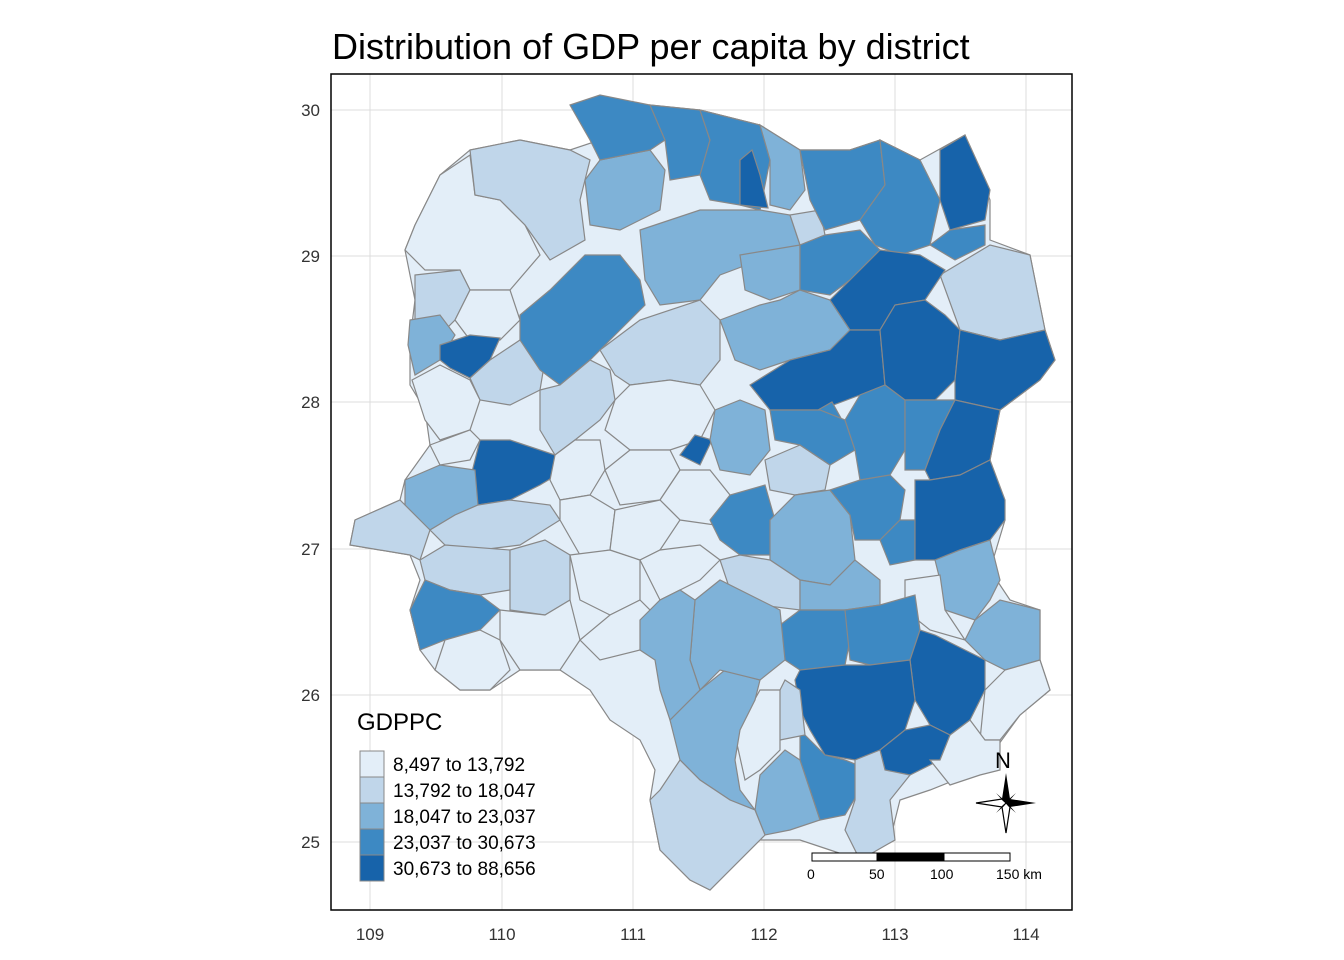 This screenshot has height=960, width=1344. Describe the element at coordinates (633, 934) in the screenshot. I see `x-tick-label: 111` at that location.